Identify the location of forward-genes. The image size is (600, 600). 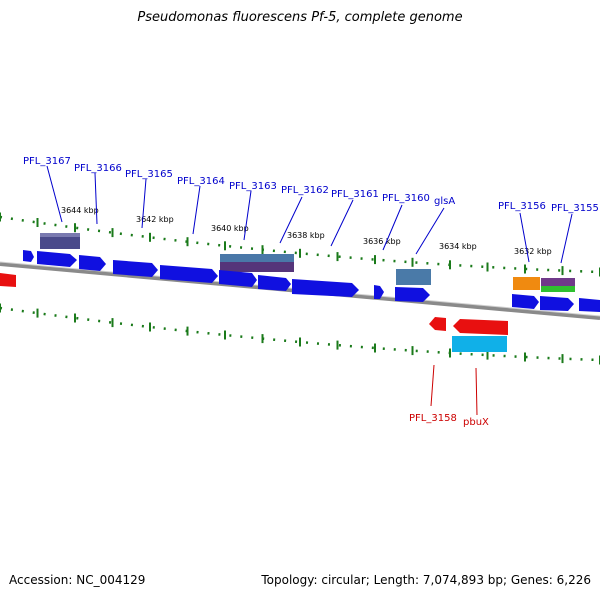
(311, 281).